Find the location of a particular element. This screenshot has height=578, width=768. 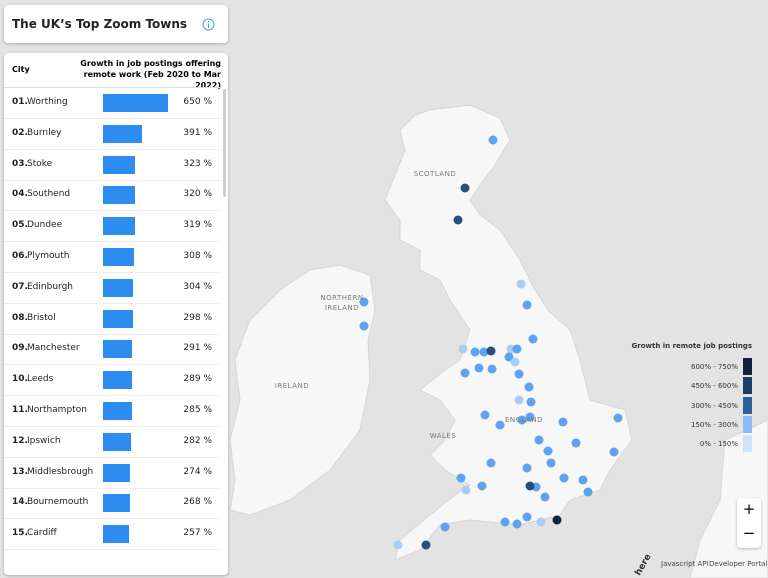

rank: 02. is located at coordinates (20, 132).